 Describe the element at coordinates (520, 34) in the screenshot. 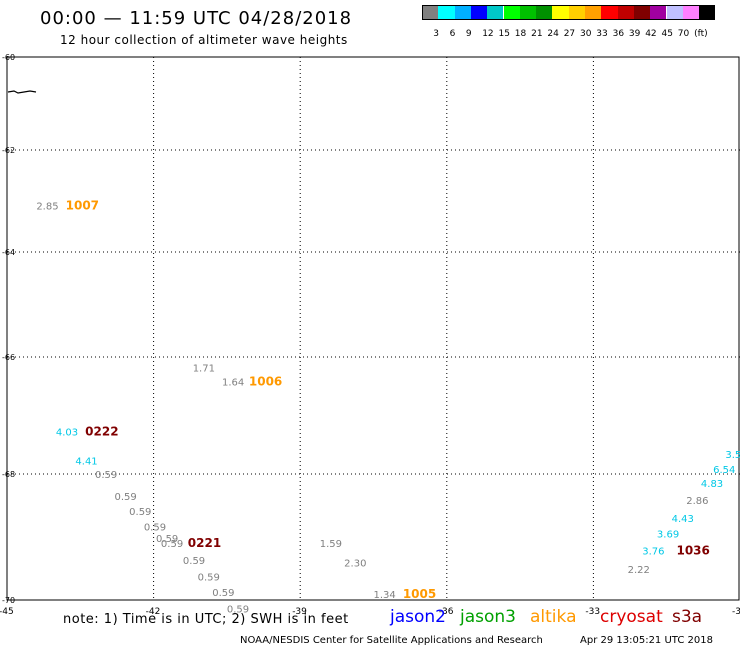

I see `color-scale-label: 18` at that location.